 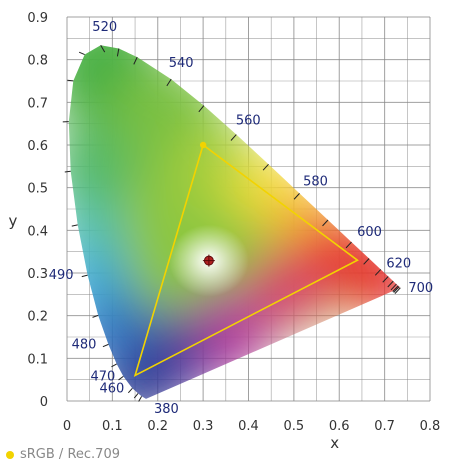 I want to click on wavelength-label: 580, so click(x=315, y=181).